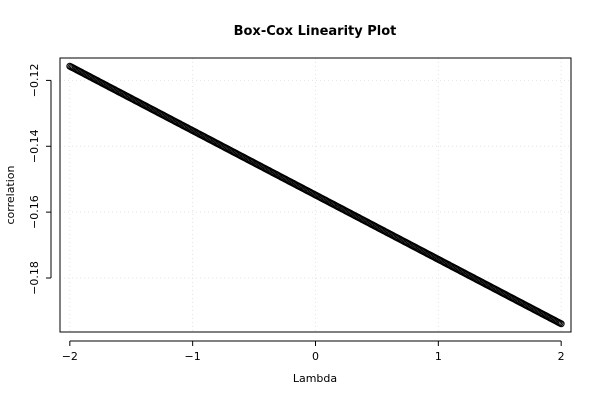 The height and width of the screenshot is (400, 599). I want to click on x-tick-label-0: −2, so click(70, 356).